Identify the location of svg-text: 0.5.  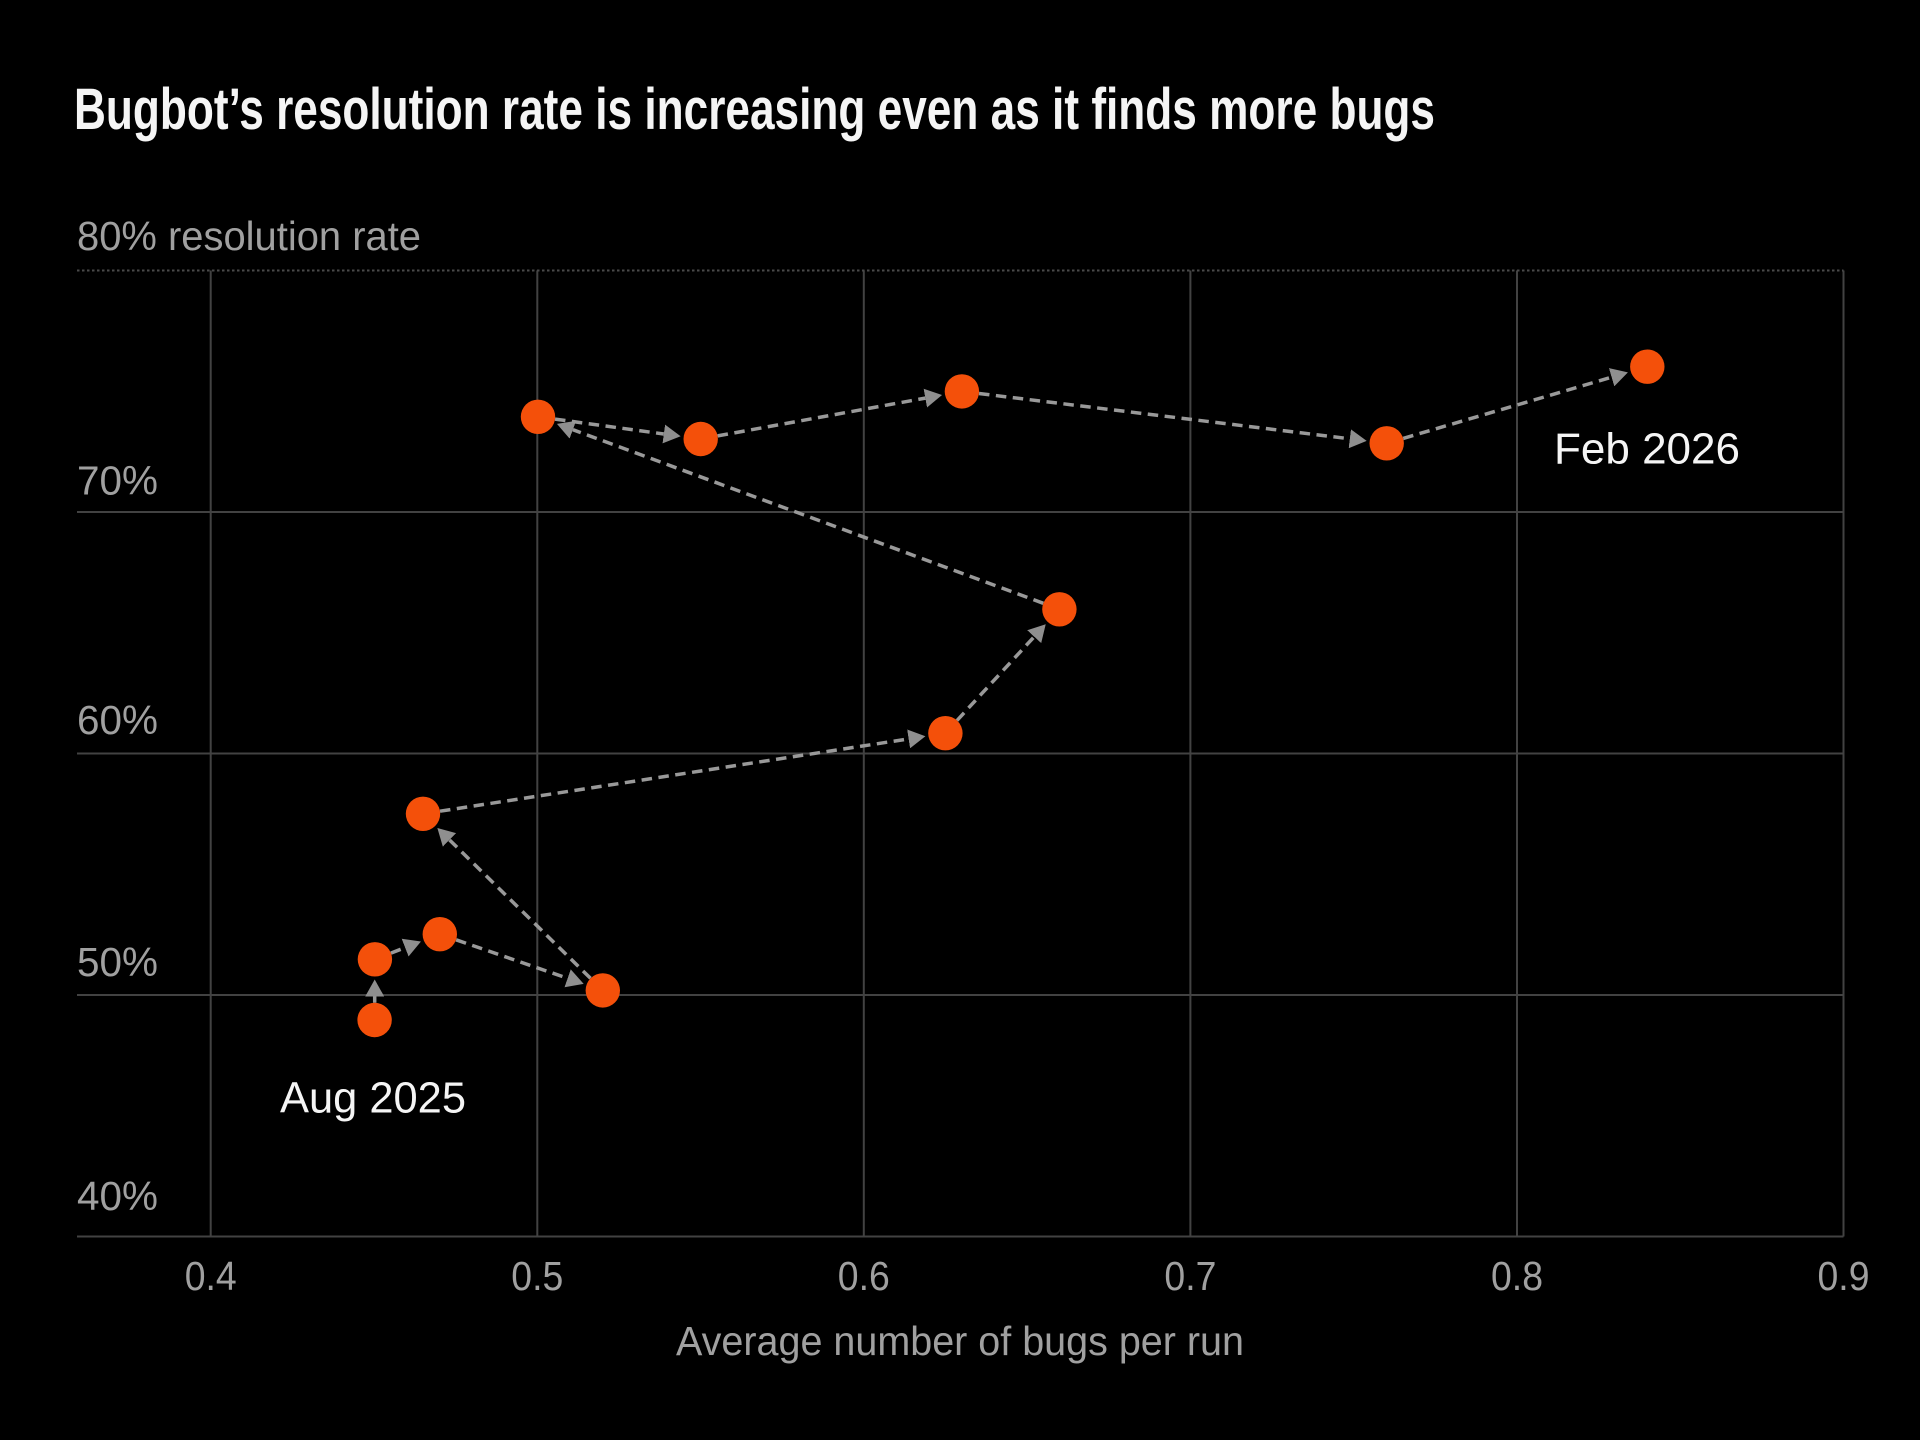
(537, 1276).